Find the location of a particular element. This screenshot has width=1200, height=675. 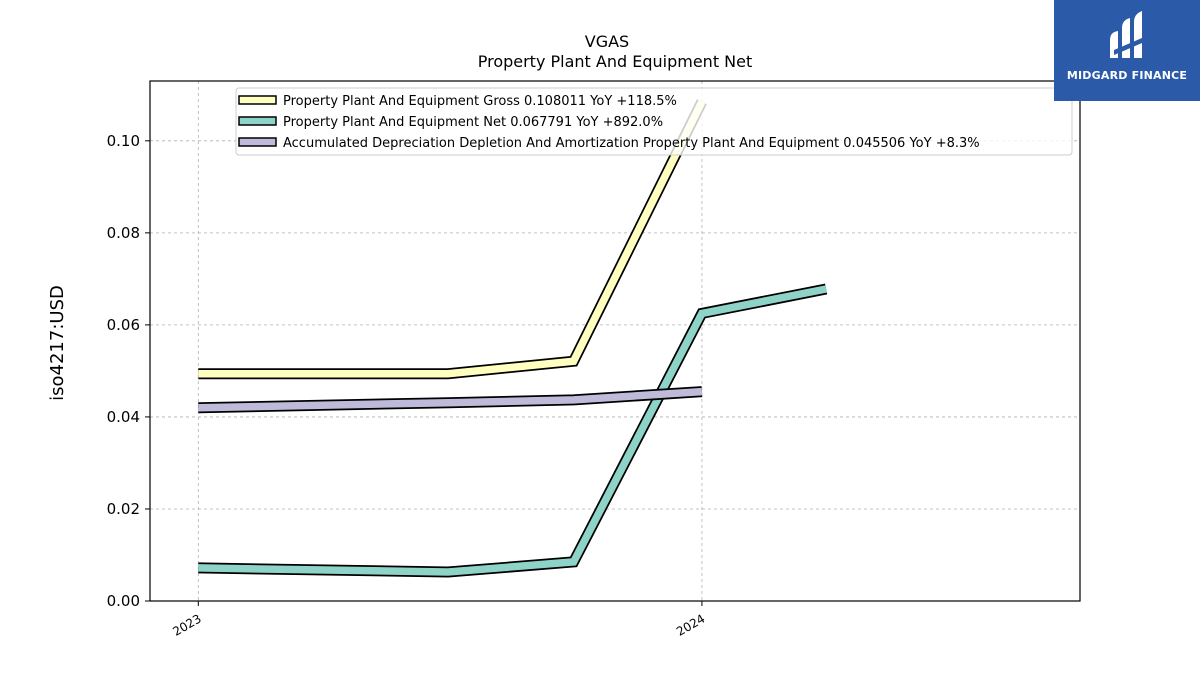

logo-mark-icon is located at coordinates (1126, 34).